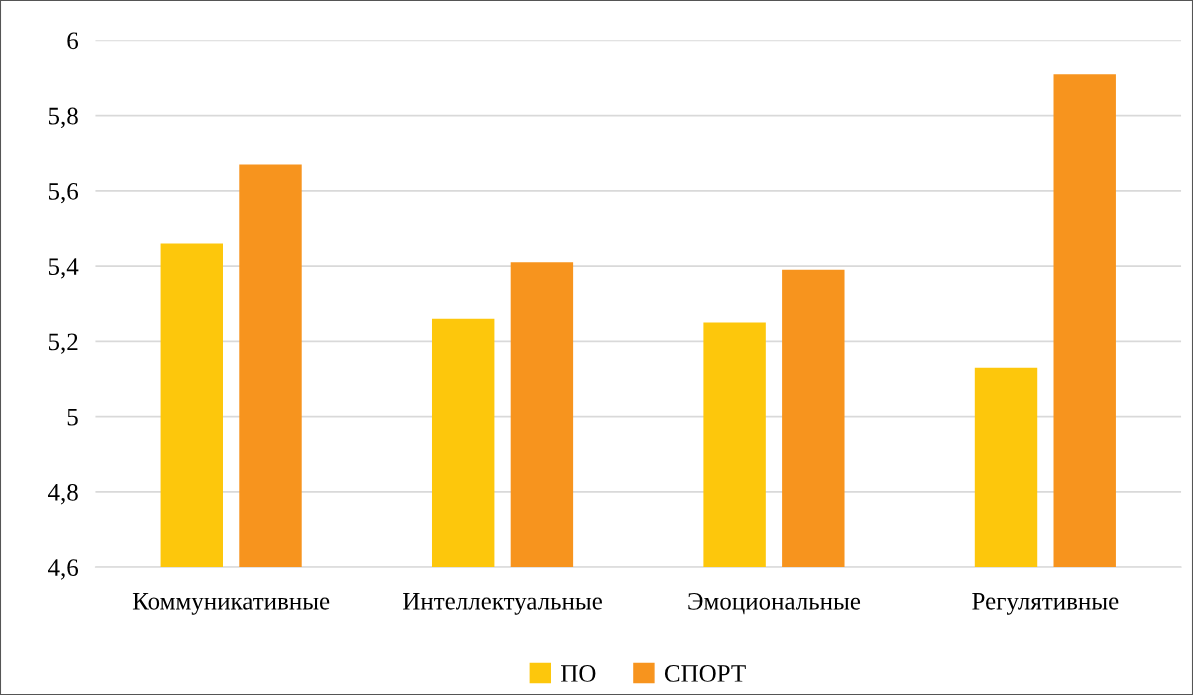 The width and height of the screenshot is (1193, 695). What do you see at coordinates (63, 118) in the screenshot?
I see `y-tick-label: 5,8` at bounding box center [63, 118].